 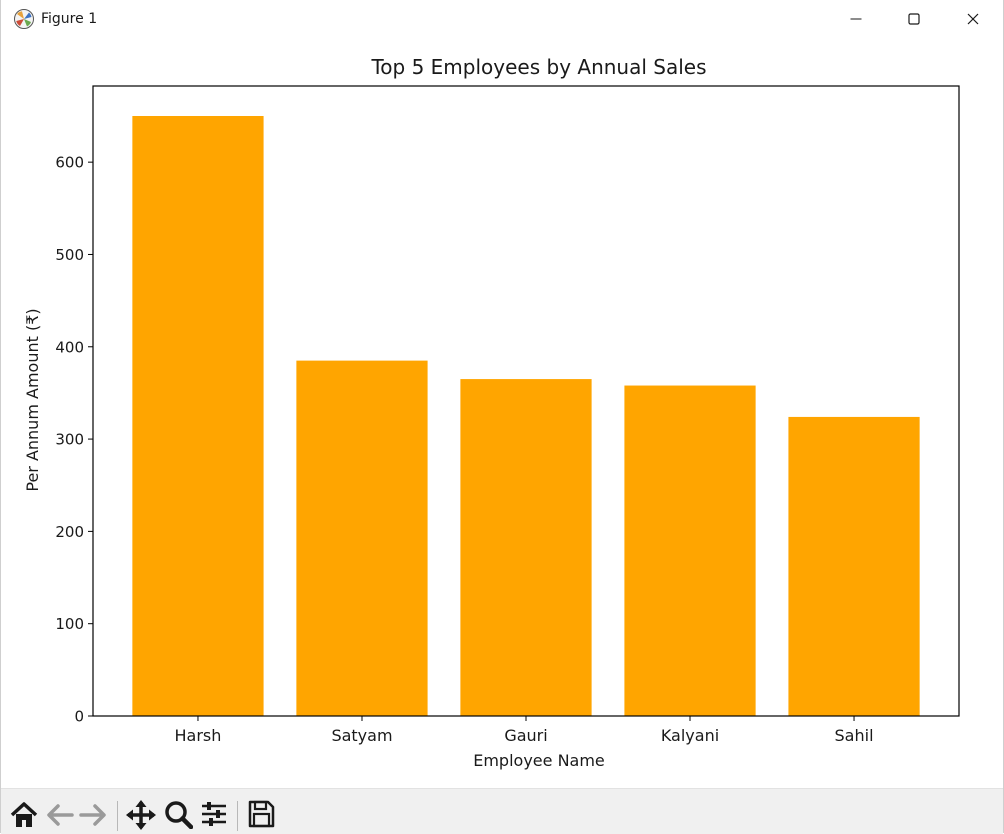 I want to click on chart-title: Top 5 Employees by Annual Sales, so click(x=538, y=67).